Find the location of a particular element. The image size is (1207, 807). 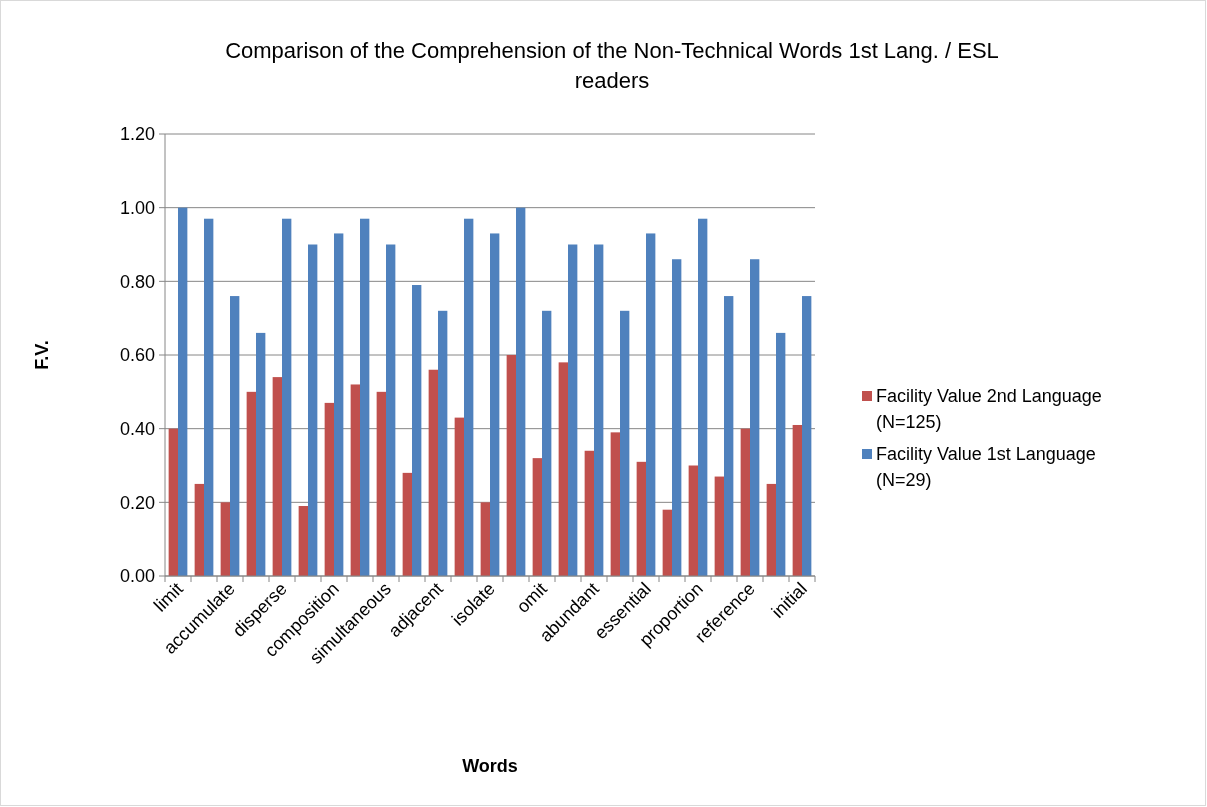

legend-label: Facility Value 2nd Language (N=125) is located at coordinates (989, 409).